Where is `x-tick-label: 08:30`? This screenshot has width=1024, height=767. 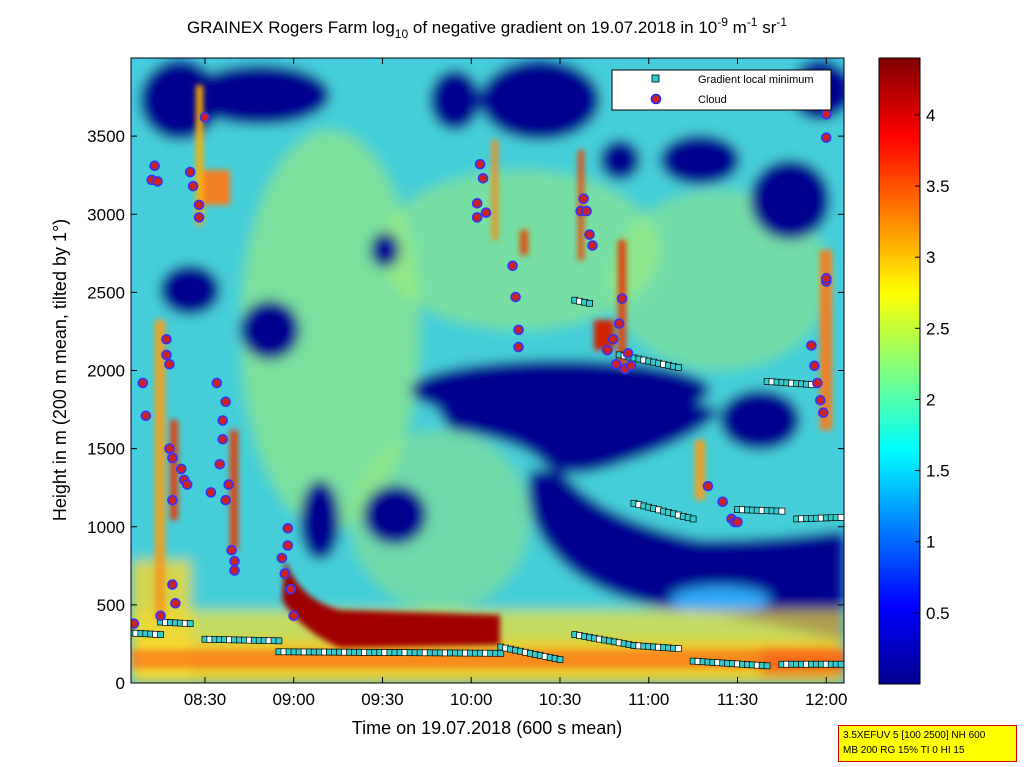
x-tick-label: 08:30 is located at coordinates (205, 699).